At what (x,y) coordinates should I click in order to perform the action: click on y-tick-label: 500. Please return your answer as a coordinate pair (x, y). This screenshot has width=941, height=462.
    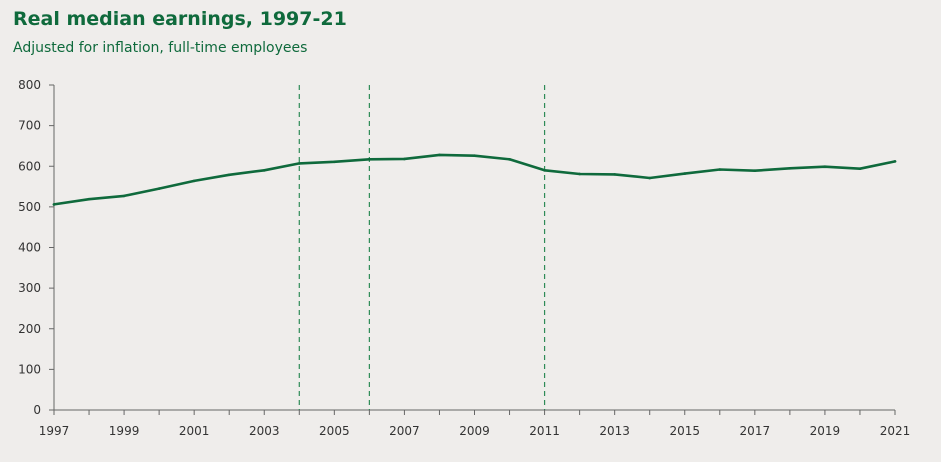
    Looking at the image, I should click on (29, 207).